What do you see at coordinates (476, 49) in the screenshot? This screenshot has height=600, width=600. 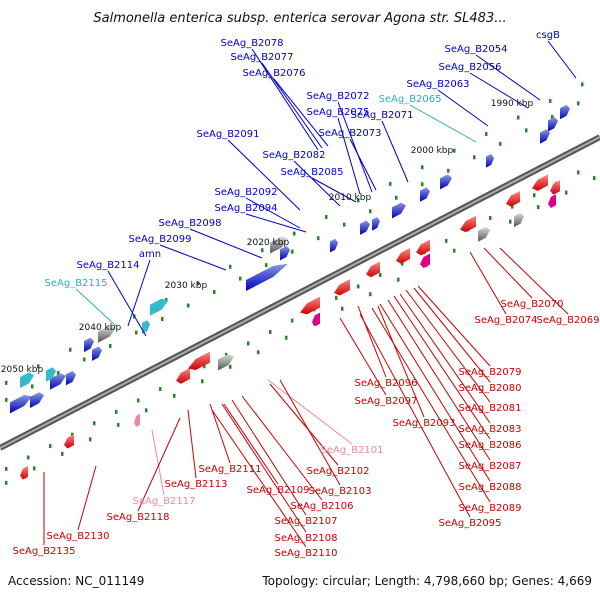 I see `gene-label: SeAg_B2054` at bounding box center [476, 49].